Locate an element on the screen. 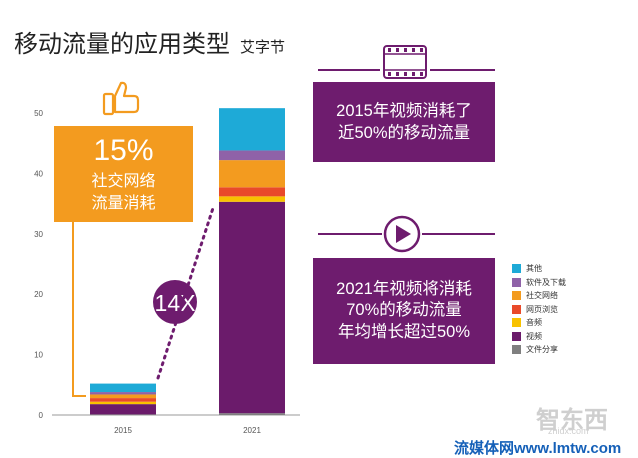 This screenshot has width=638, height=458. callout-2015-text: 2015年视频消耗了 近50%的移动流量 is located at coordinates (404, 122).